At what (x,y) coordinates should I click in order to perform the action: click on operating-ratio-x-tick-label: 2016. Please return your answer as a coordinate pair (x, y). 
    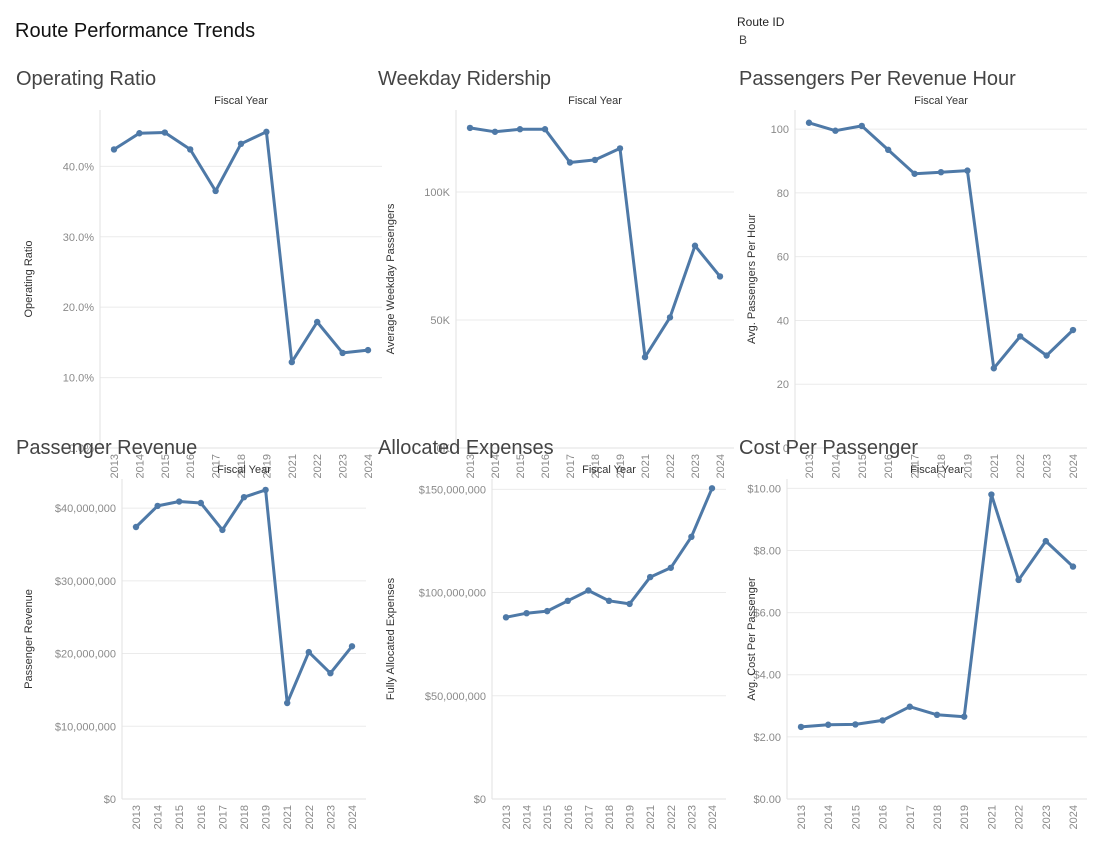
    Looking at the image, I should click on (191, 466).